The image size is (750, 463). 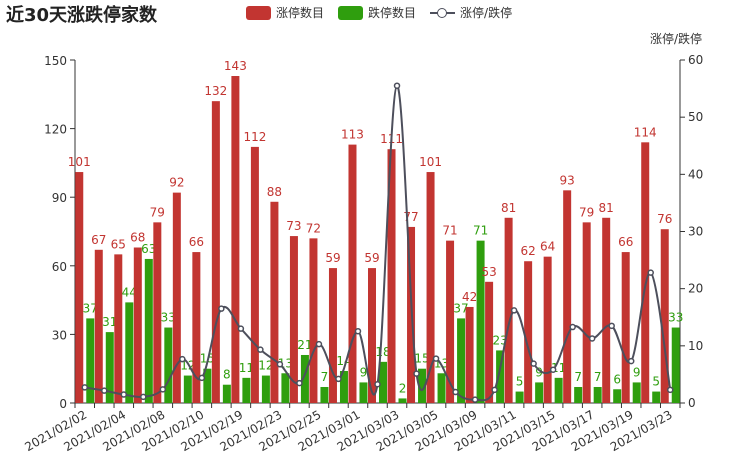 What do you see at coordinates (664, 219) in the screenshot?
I see `bar-label-limit-up: 76` at bounding box center [664, 219].